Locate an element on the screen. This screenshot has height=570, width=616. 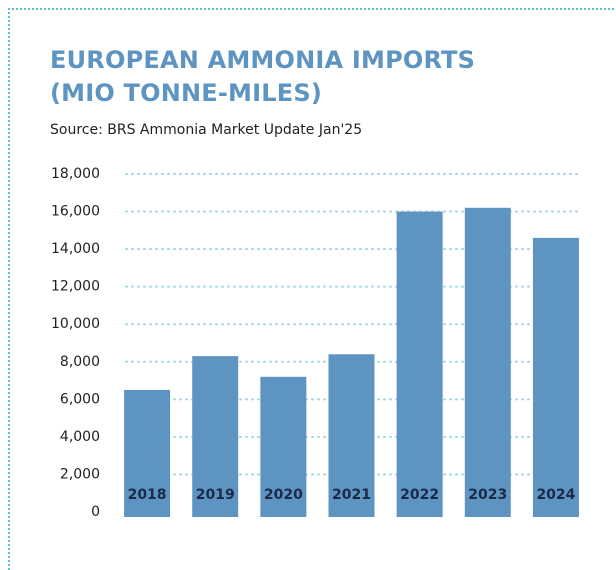
y-tick-label: 2,000 is located at coordinates (80, 474).